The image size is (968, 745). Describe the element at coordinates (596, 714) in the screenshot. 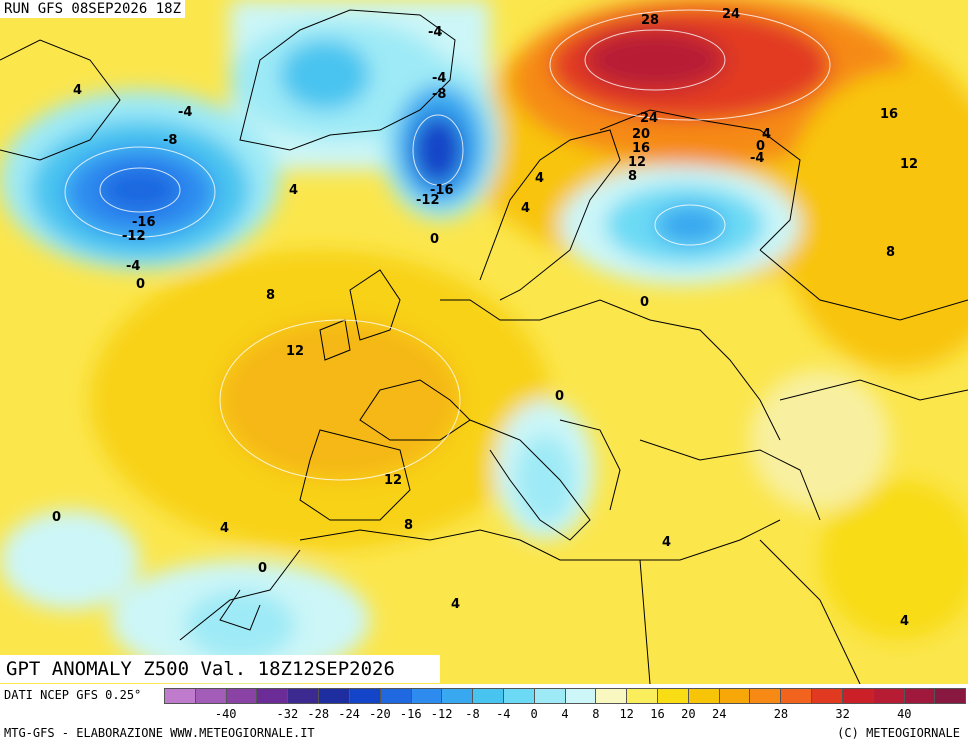

I see `scale-tick-label: 8` at that location.